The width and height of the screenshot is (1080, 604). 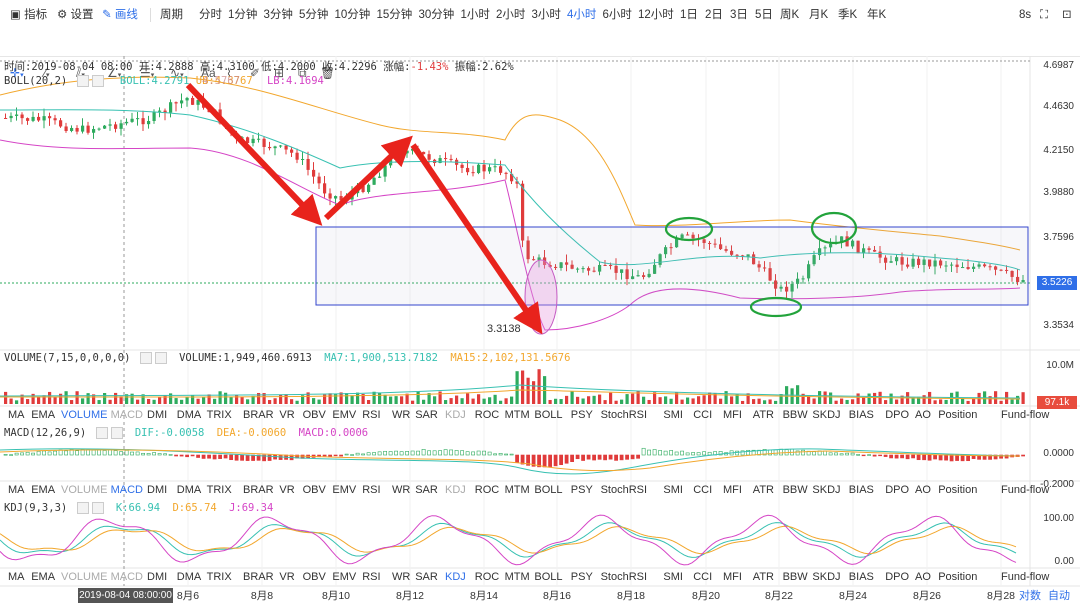 I want to click on period-13: 1日, so click(x=689, y=15).